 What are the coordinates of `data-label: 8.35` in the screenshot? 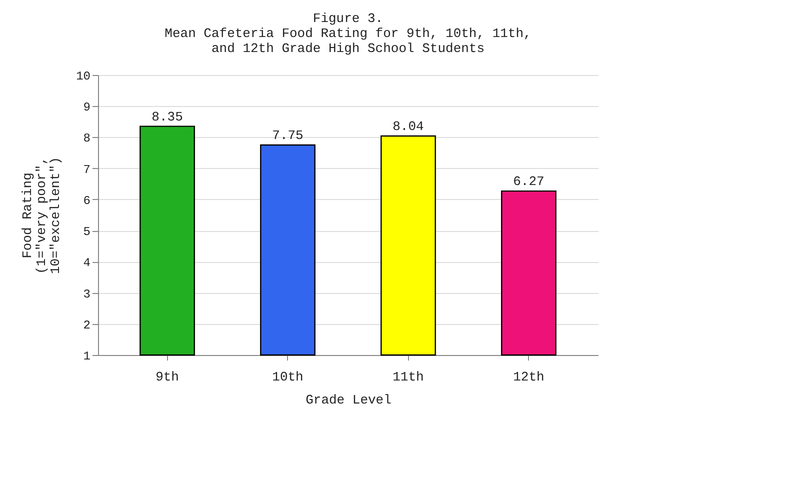 It's located at (167, 116).